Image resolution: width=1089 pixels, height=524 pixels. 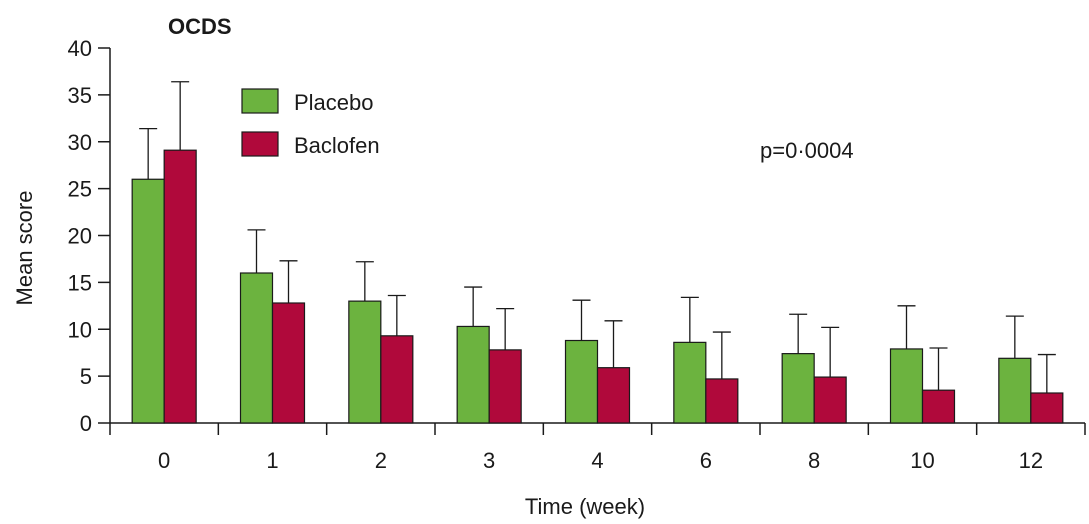 What do you see at coordinates (706, 460) in the screenshot?
I see `x-tick-label: 6` at bounding box center [706, 460].